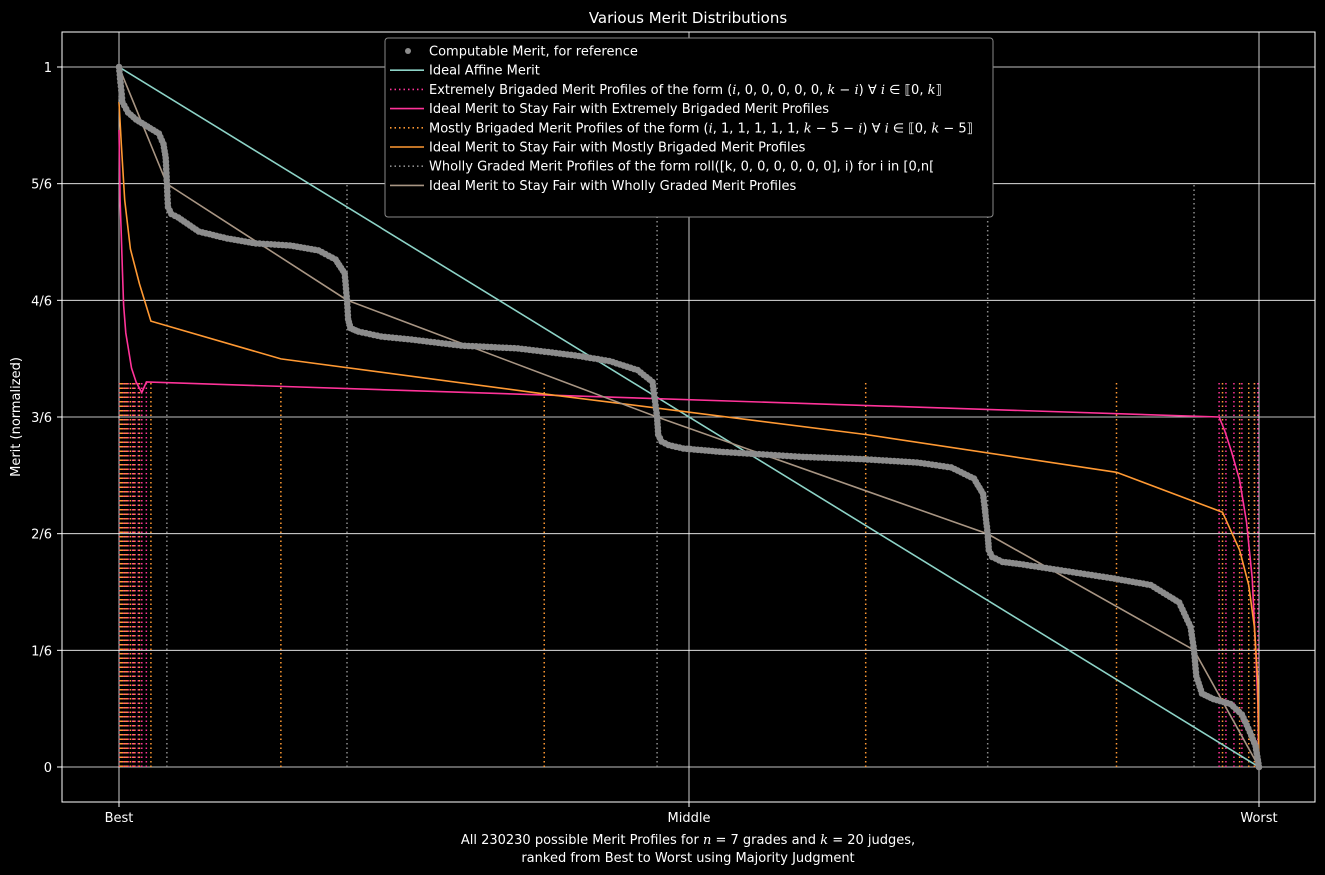  Describe the element at coordinates (48, 768) in the screenshot. I see `y-tick-label-0: 0` at that location.